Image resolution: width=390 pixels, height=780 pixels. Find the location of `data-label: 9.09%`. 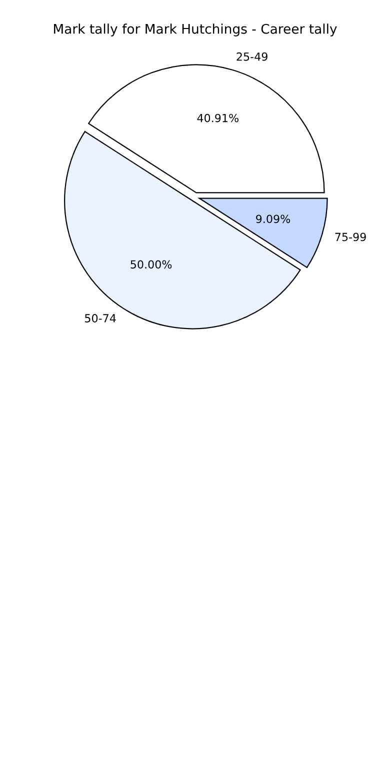

data-label: 9.09% is located at coordinates (273, 219).